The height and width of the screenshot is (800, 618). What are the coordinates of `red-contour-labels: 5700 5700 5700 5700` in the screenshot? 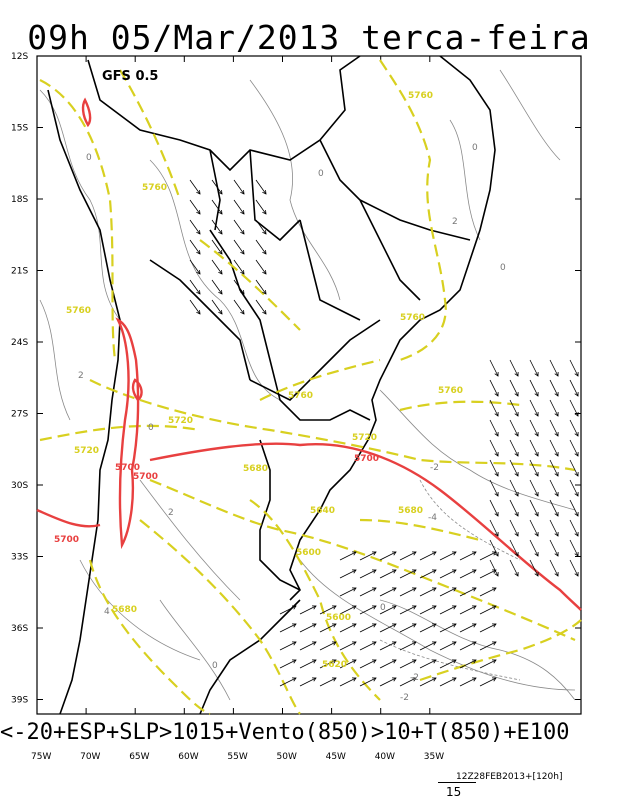 It's located at (216, 499).